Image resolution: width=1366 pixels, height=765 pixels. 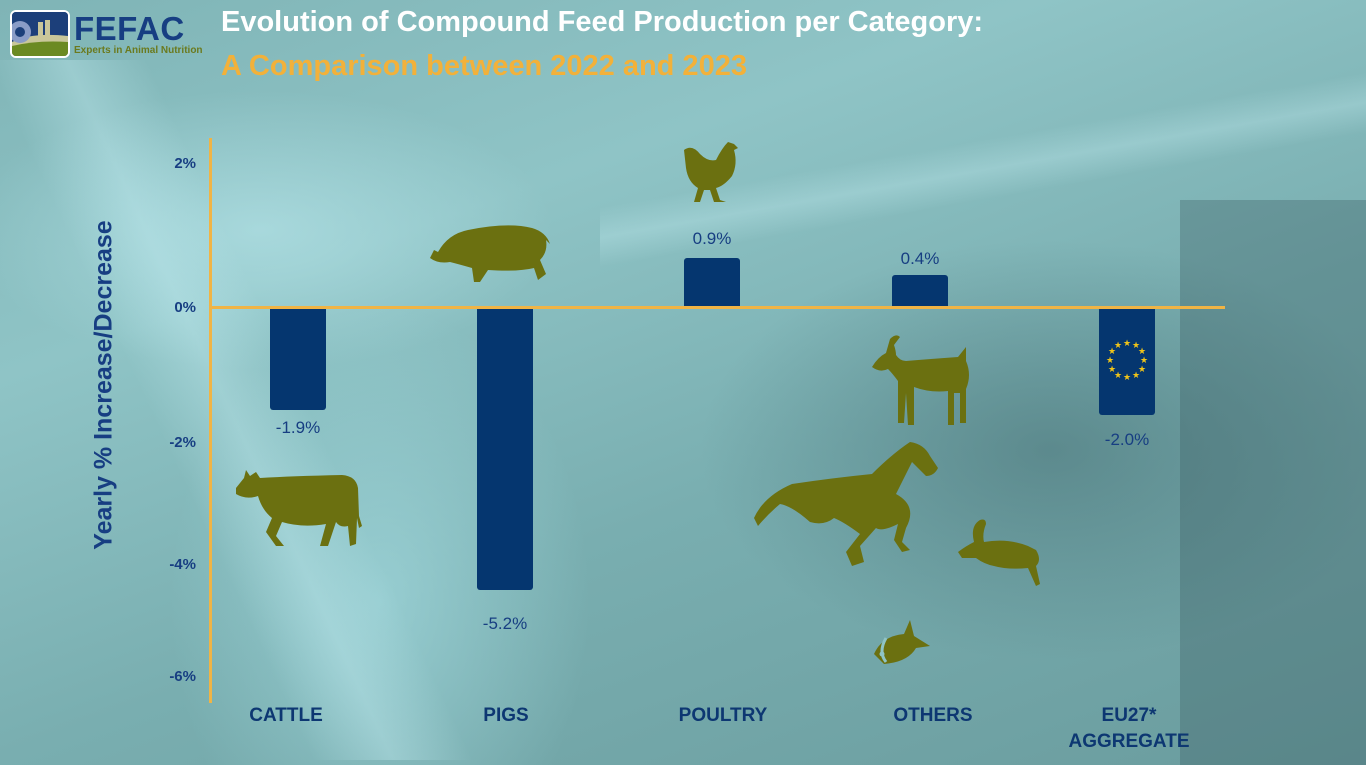 What do you see at coordinates (484, 66) in the screenshot?
I see `chart-subtitle: A Comparison between 2022 and 2023` at bounding box center [484, 66].